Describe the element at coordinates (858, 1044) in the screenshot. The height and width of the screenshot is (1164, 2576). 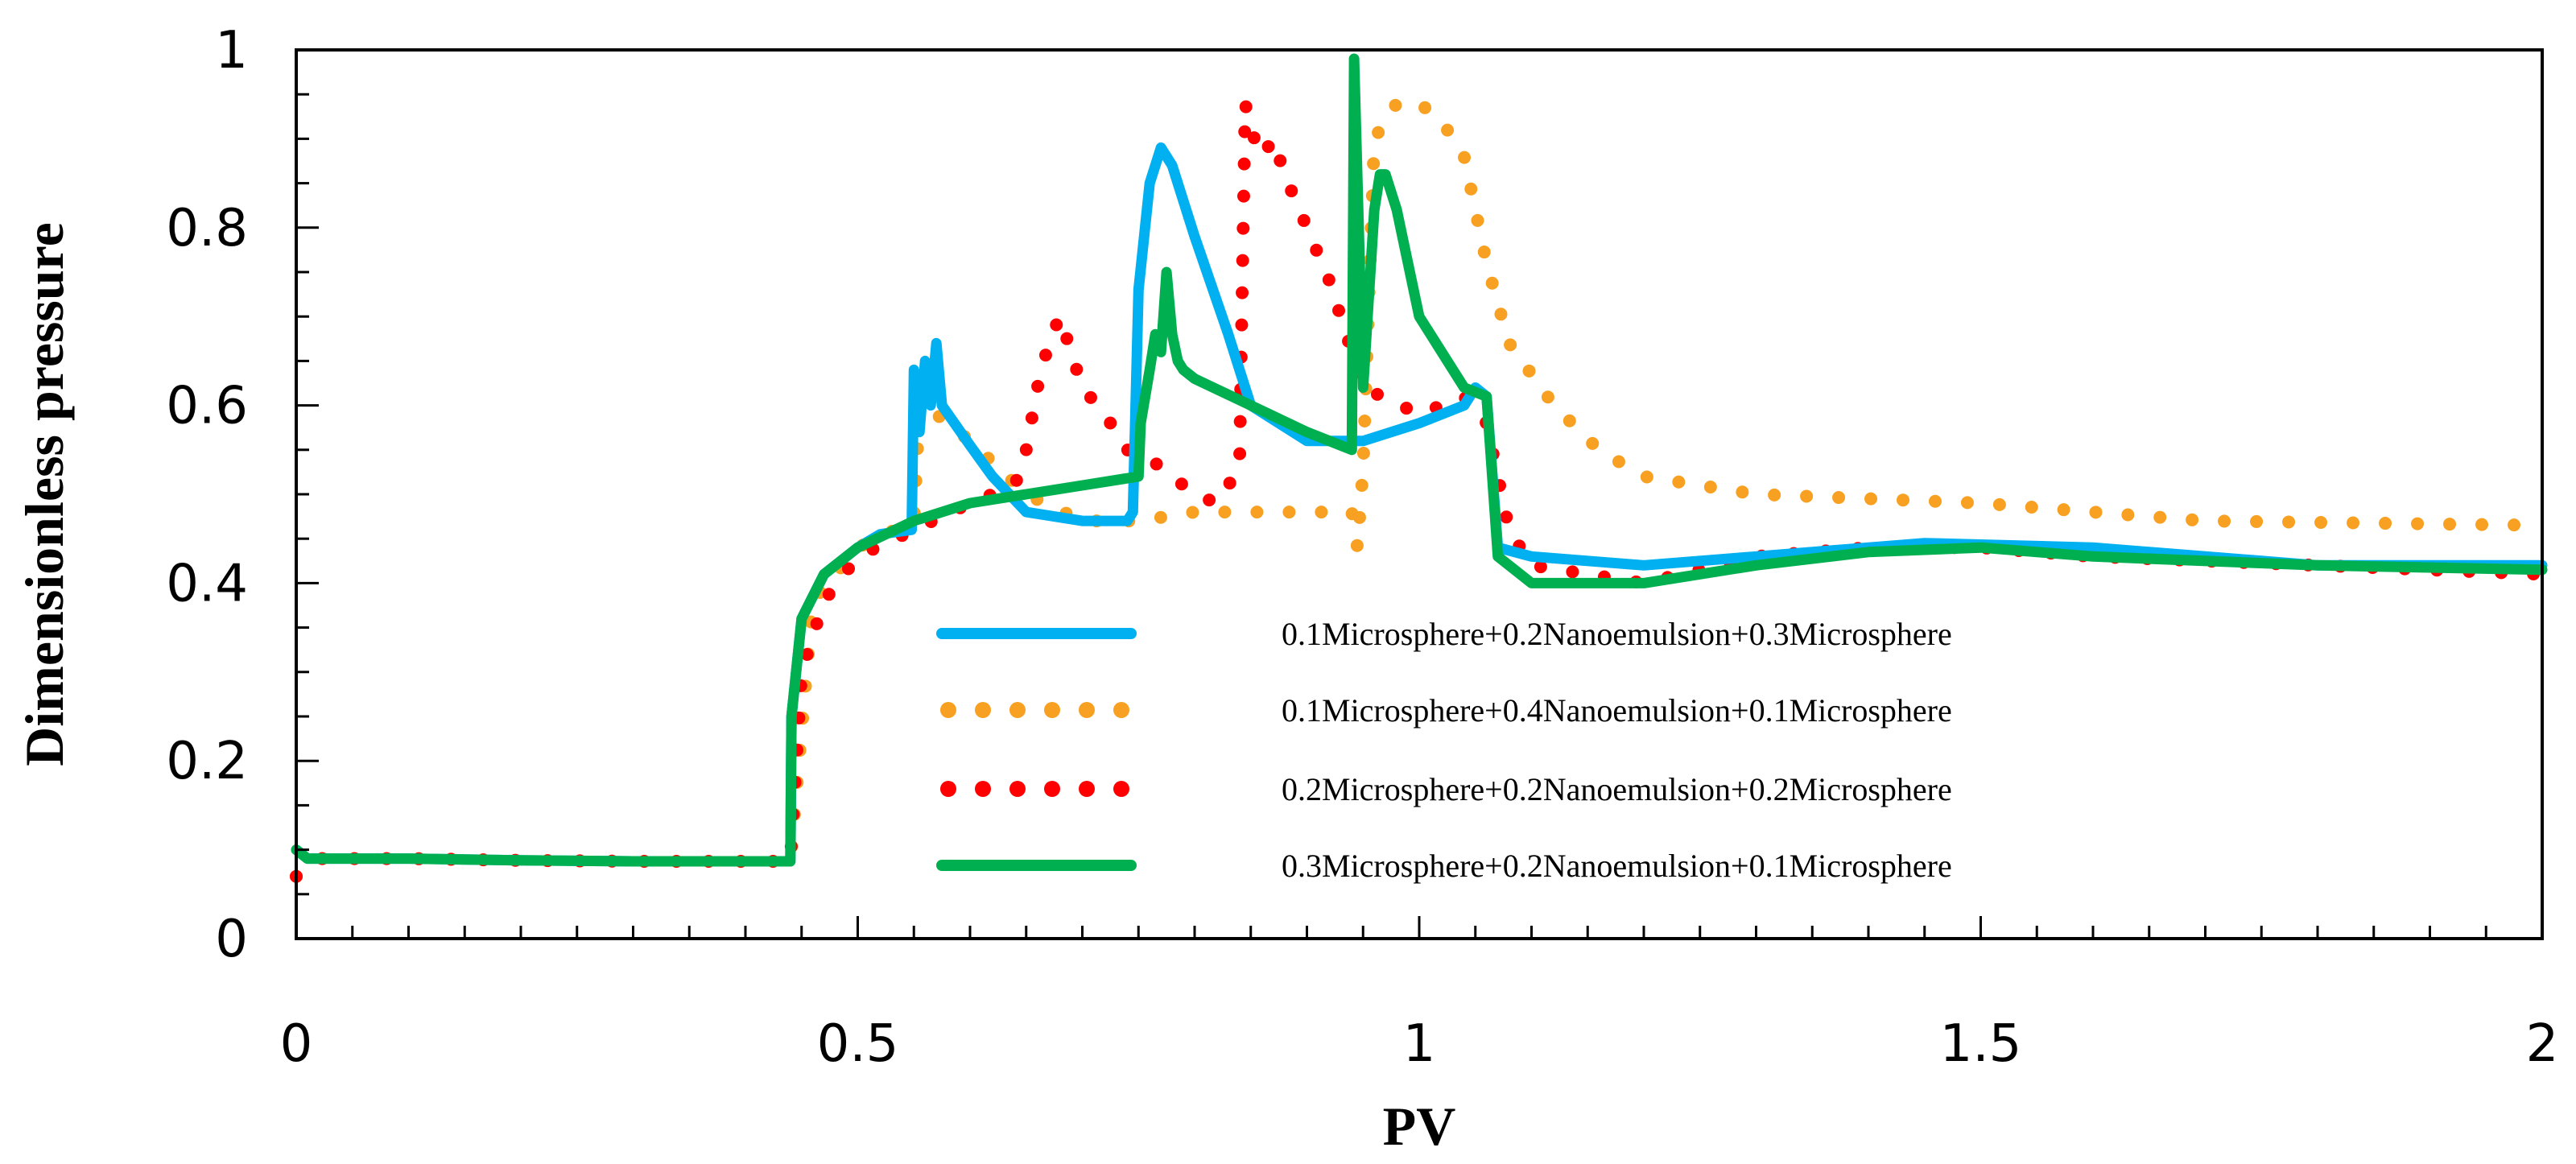
I see `x-tick-label: 0.5` at that location.